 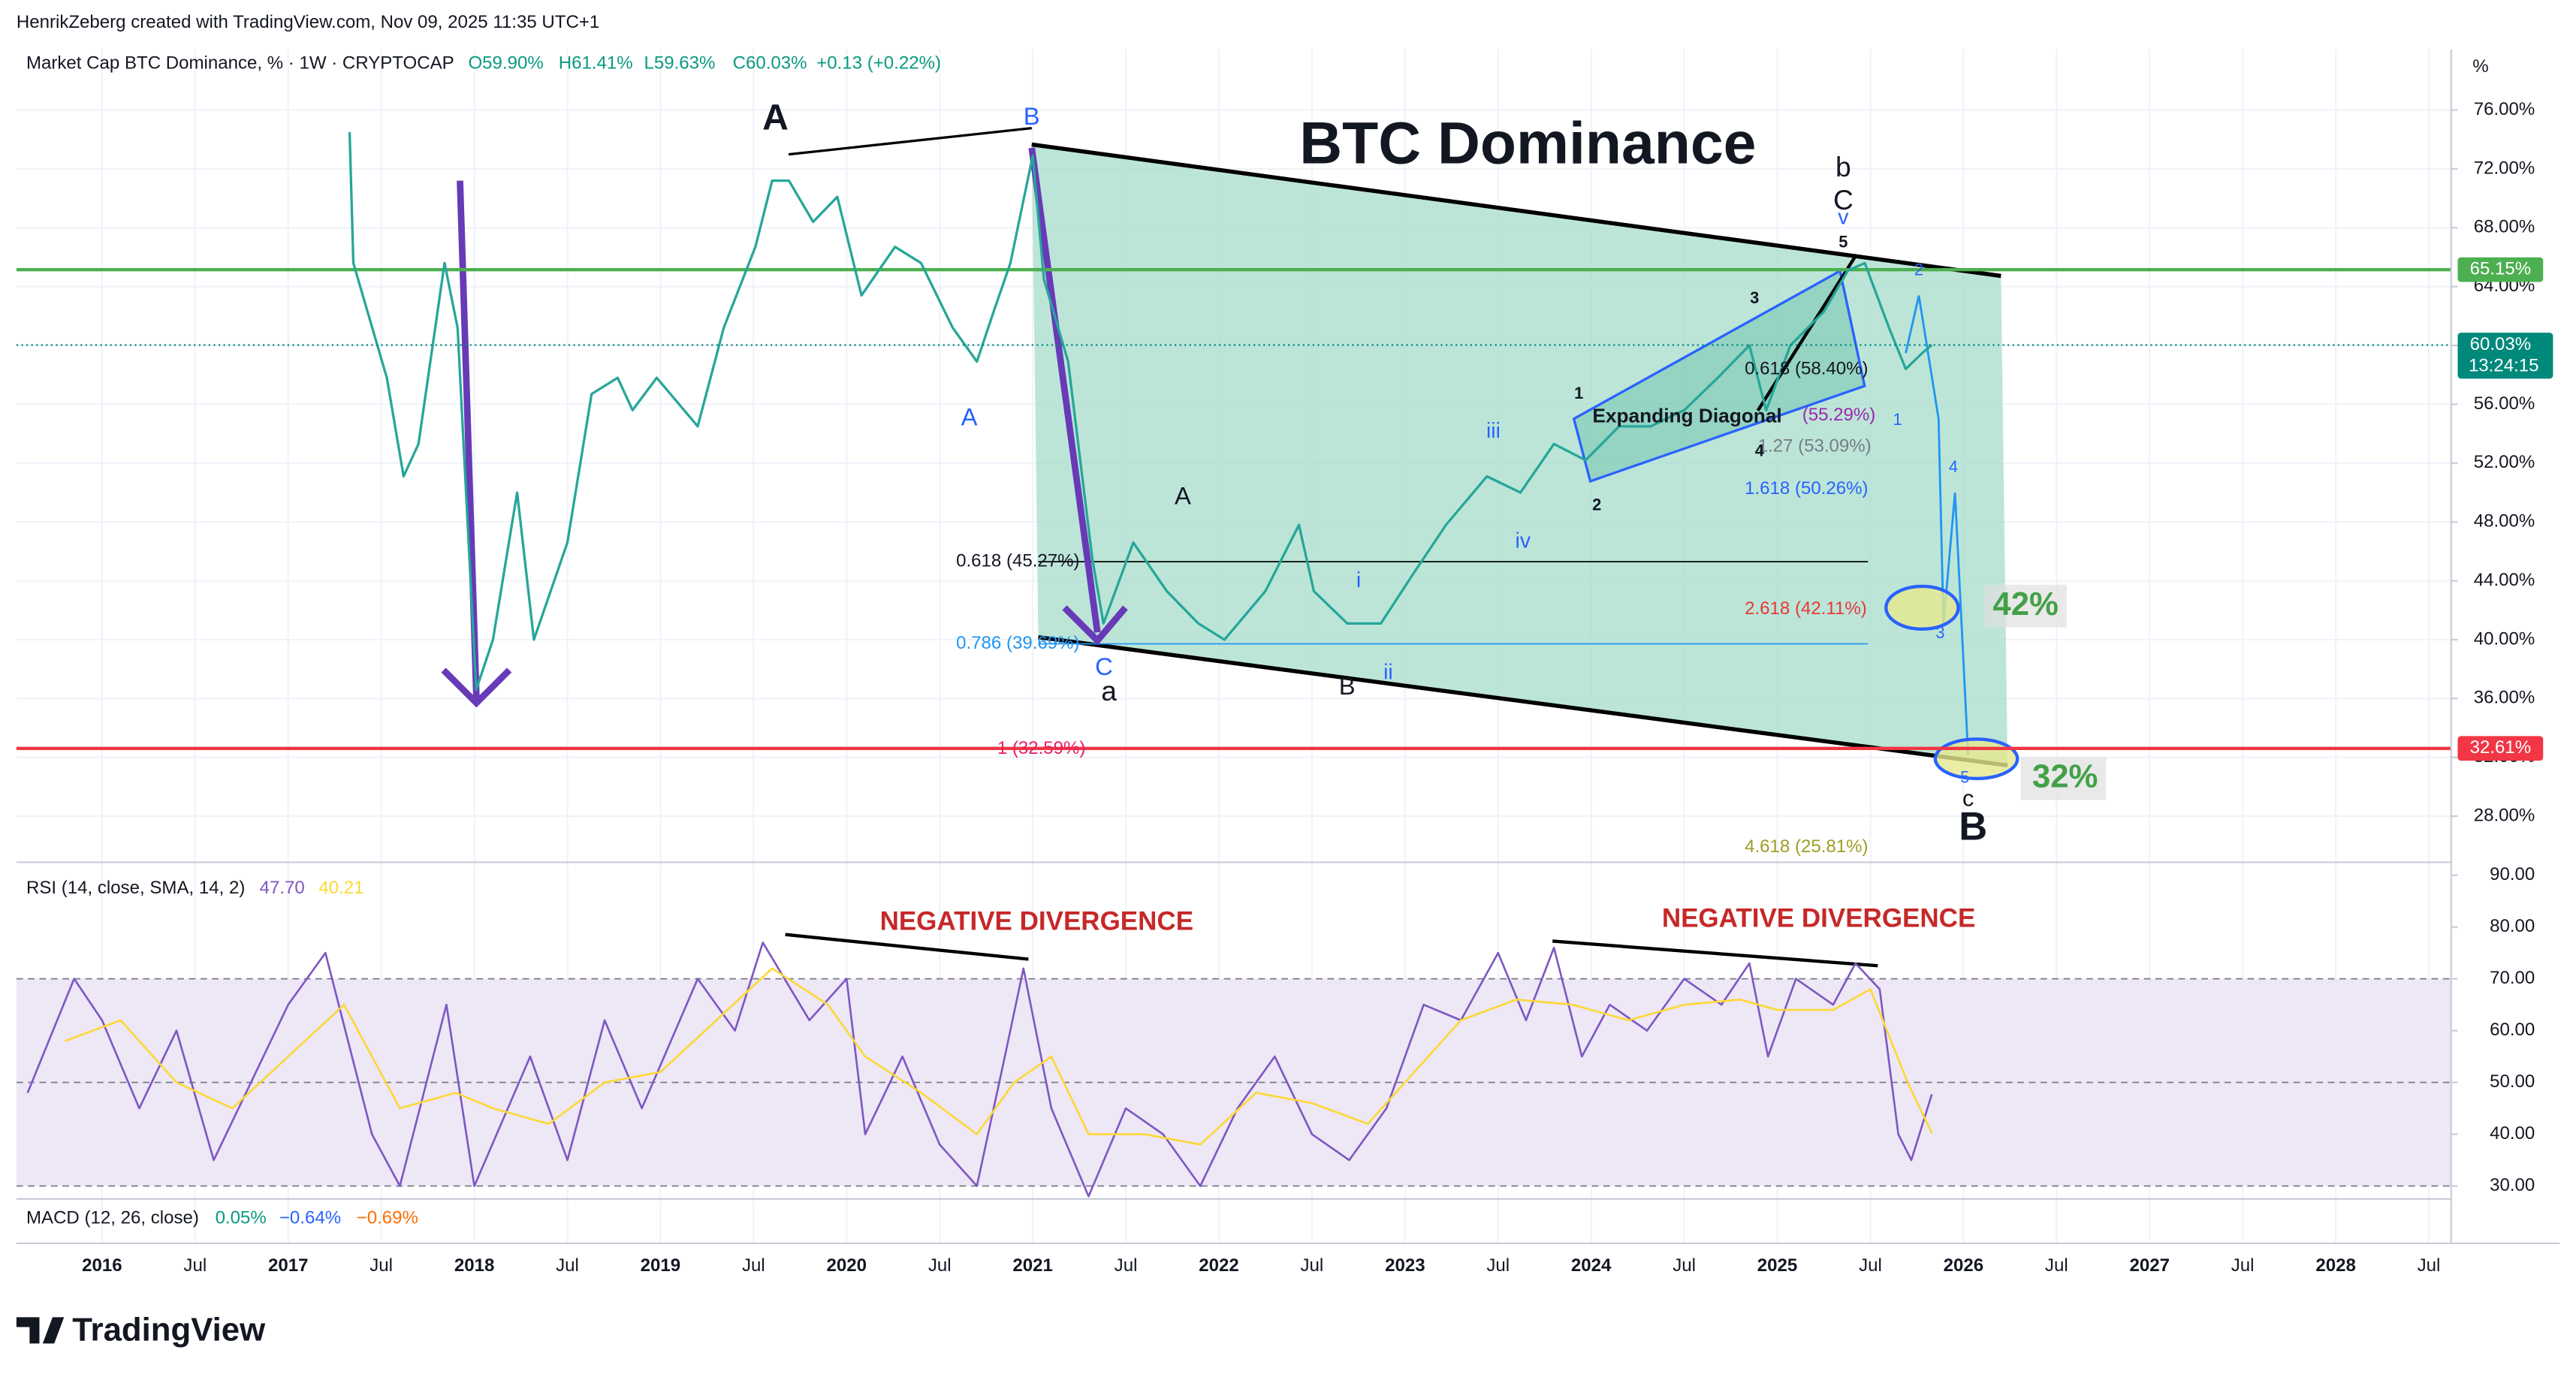 I want to click on fib-label: 0.618 (45.27%), so click(x=1018, y=560).